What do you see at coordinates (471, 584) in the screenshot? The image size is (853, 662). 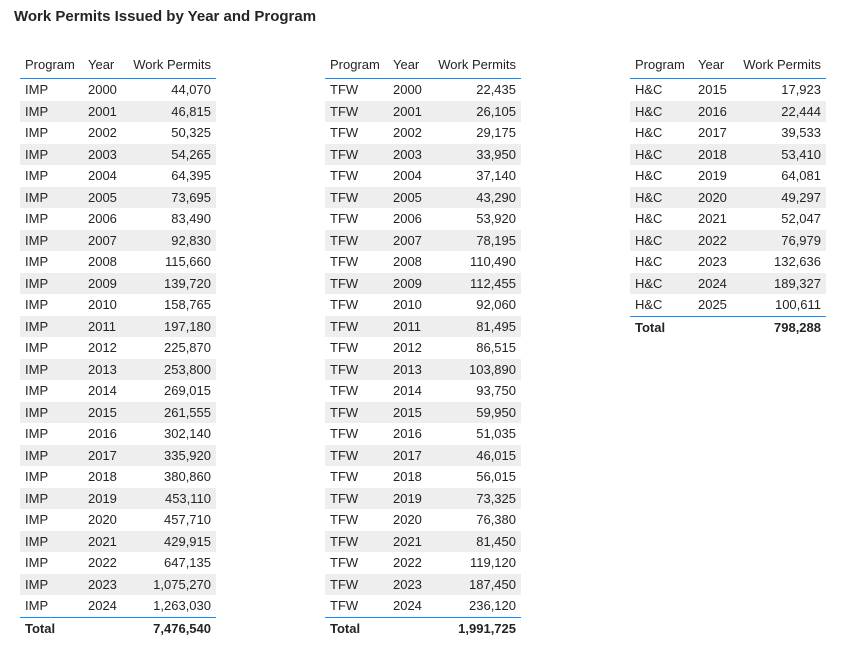 I see `work-permits-cell: 187,450` at bounding box center [471, 584].